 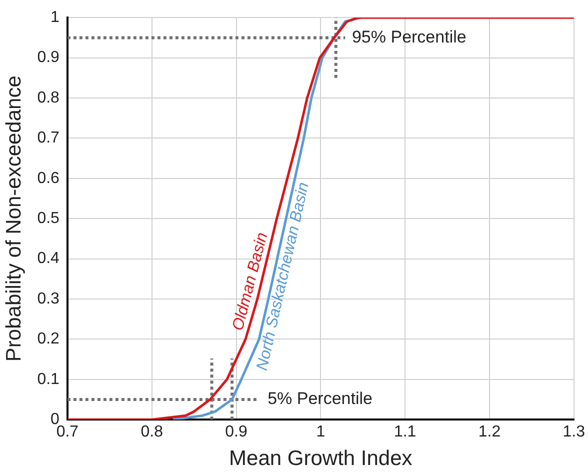 What do you see at coordinates (48, 57) in the screenshot?
I see `y-tick-label: 0.9` at bounding box center [48, 57].